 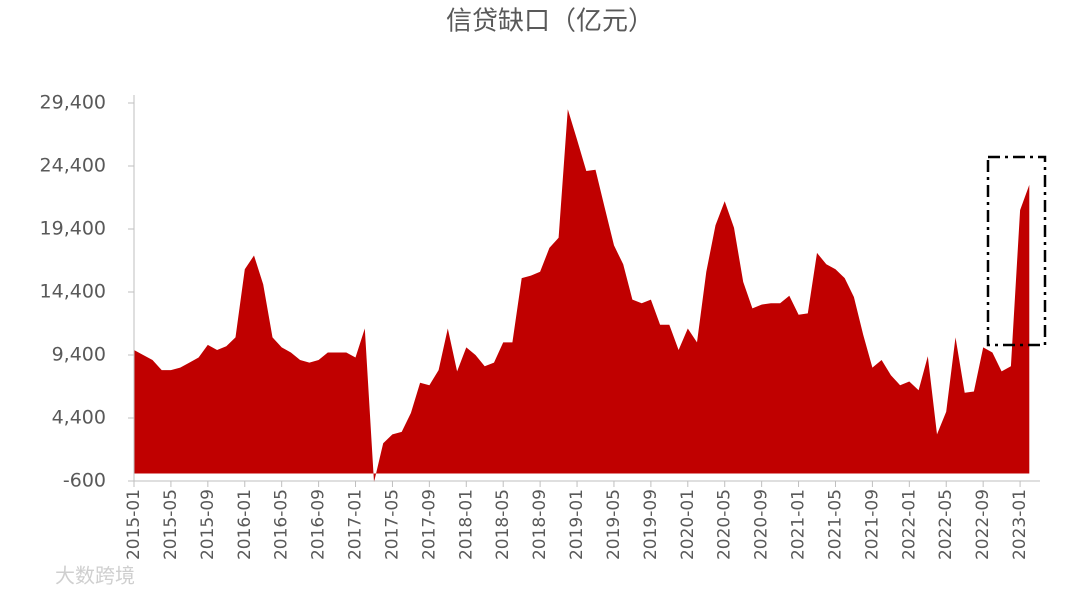 I want to click on x-tick-label: 2022-01, so click(x=909, y=524).